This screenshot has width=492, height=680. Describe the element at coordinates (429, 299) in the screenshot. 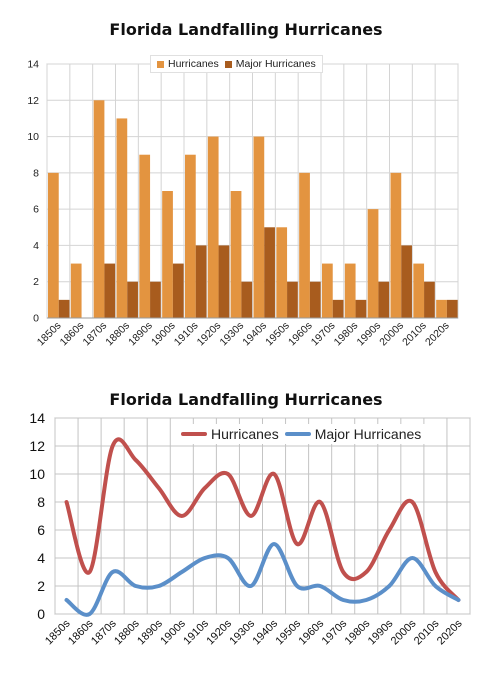

I see `bar-major-hurricanes-2010s` at that location.